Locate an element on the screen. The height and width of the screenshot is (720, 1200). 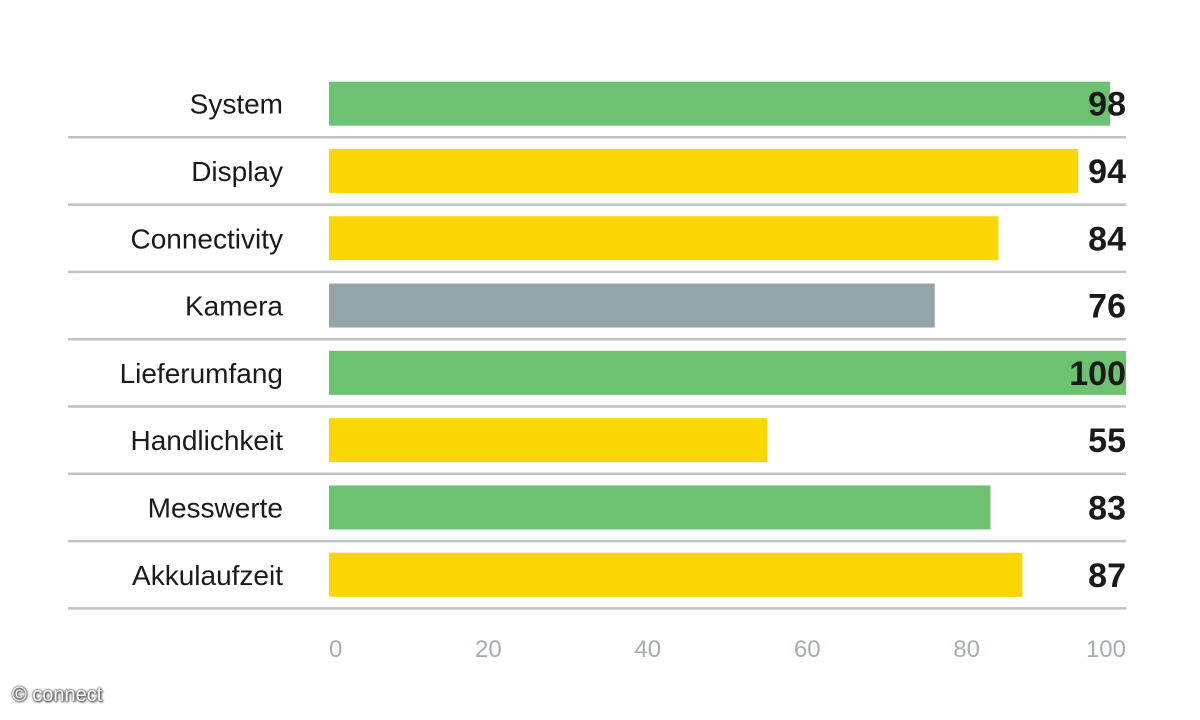
copyright-credit: © connect is located at coordinates (57, 695).